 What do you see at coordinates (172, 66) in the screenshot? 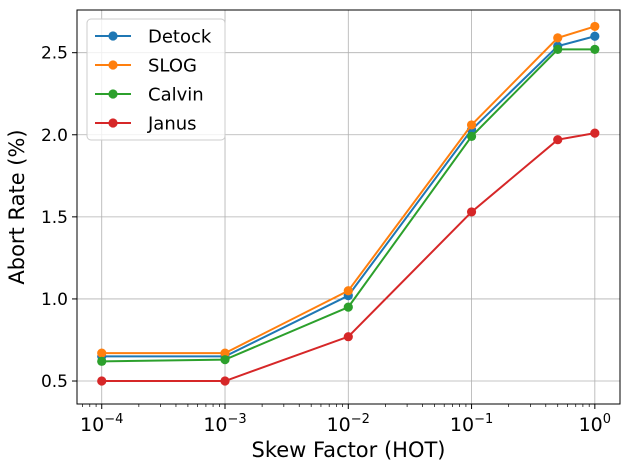
I see `legend-label-slog: SLOG` at bounding box center [172, 66].